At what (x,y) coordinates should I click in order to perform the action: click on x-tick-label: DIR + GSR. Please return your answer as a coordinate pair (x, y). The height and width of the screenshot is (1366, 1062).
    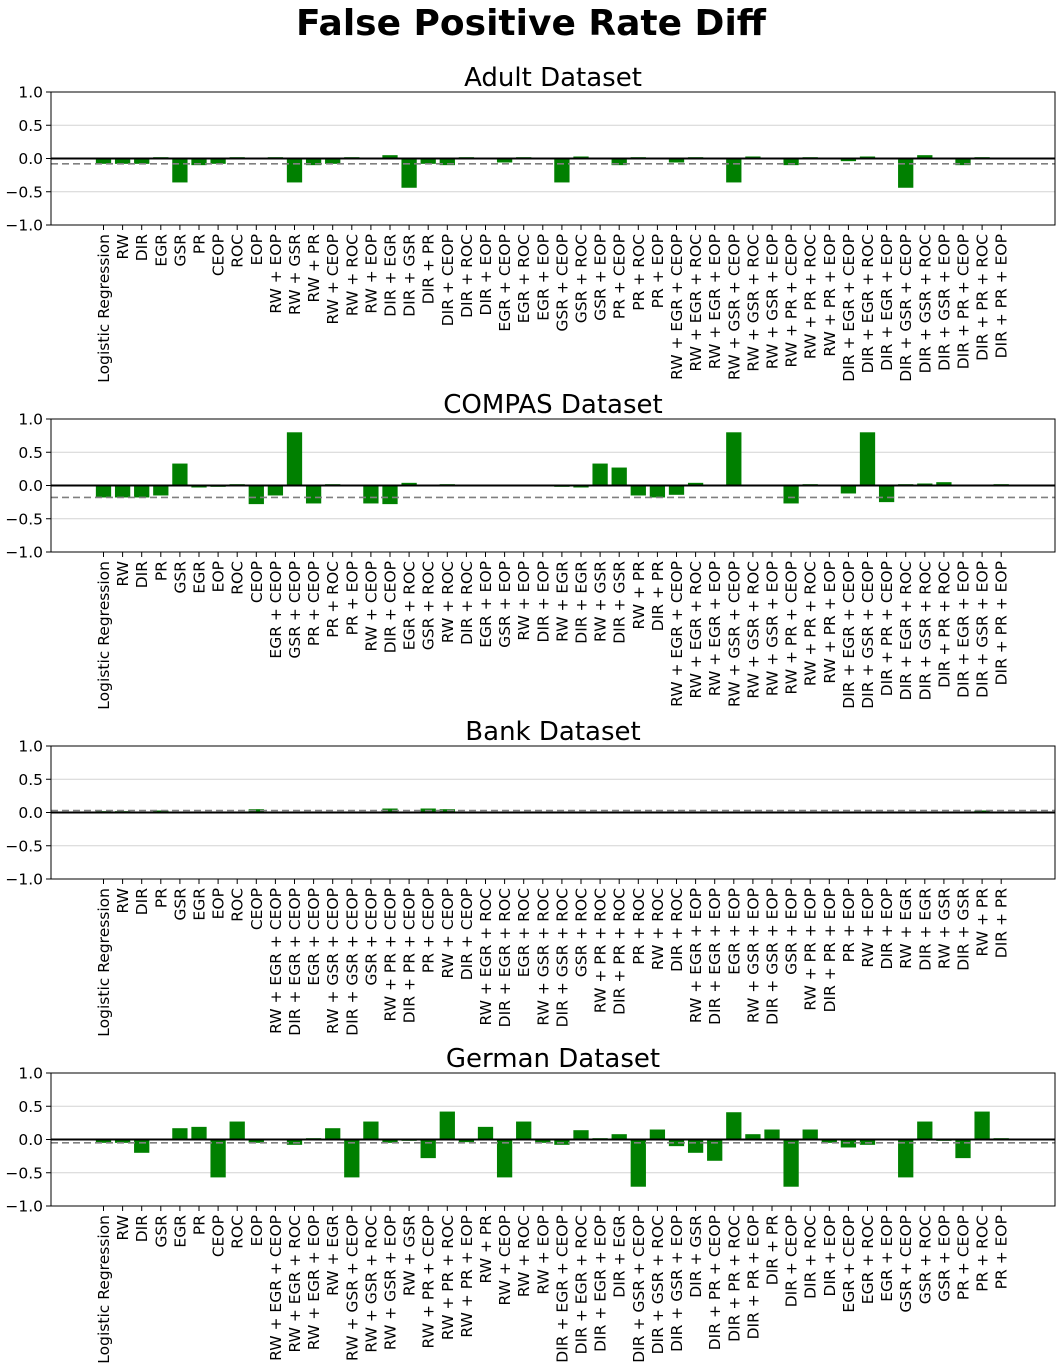
    Looking at the image, I should click on (696, 1256).